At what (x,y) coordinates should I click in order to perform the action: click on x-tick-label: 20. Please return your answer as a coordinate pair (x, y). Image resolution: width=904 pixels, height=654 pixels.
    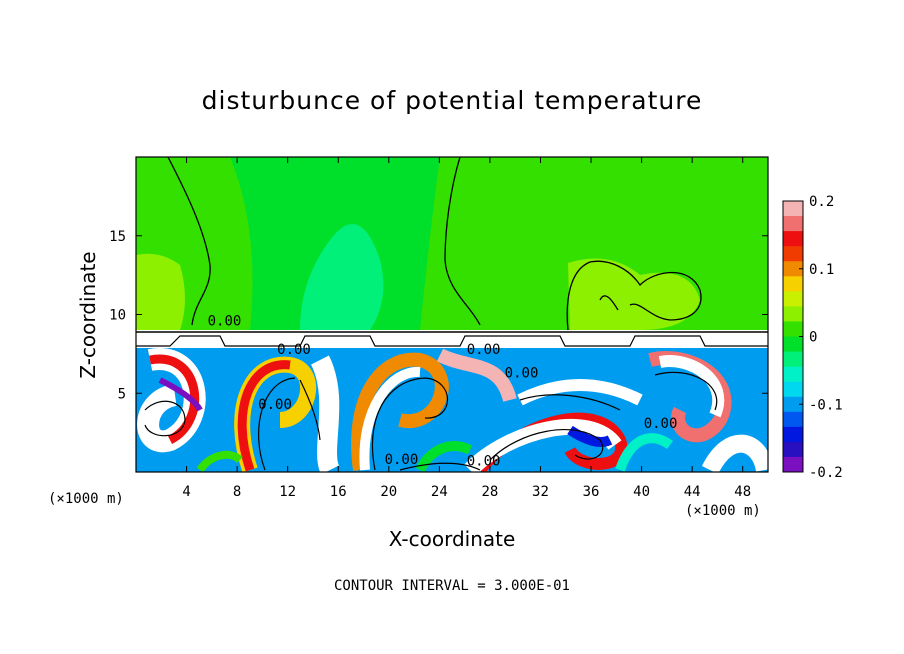
    Looking at the image, I should click on (388, 492).